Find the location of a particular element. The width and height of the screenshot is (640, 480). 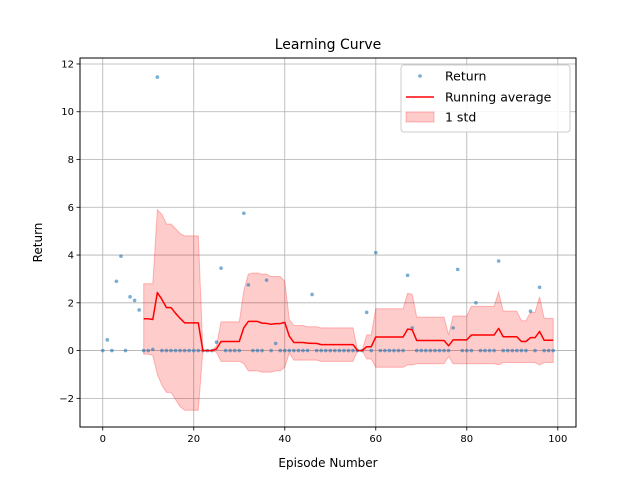

running-average-line is located at coordinates (348, 321).